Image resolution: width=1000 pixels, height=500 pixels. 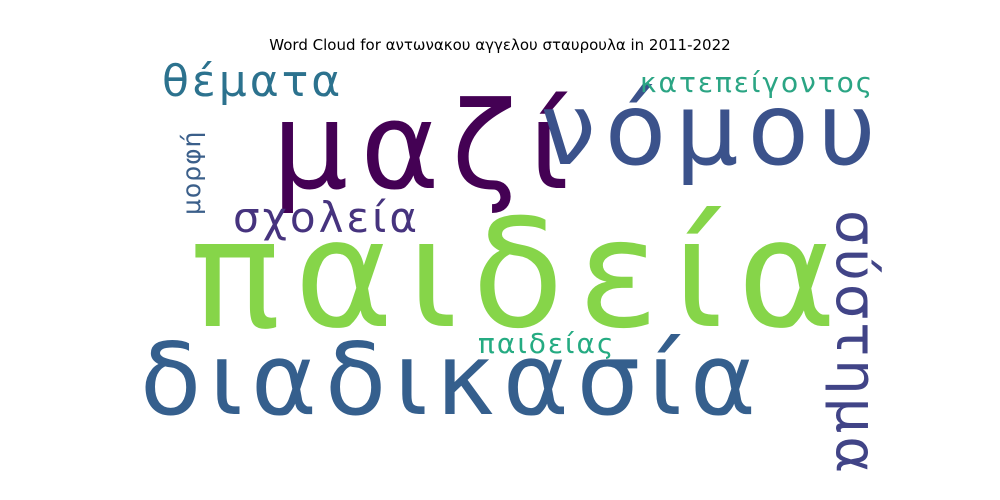 I want to click on word-2: νόμου, so click(x=712, y=129).